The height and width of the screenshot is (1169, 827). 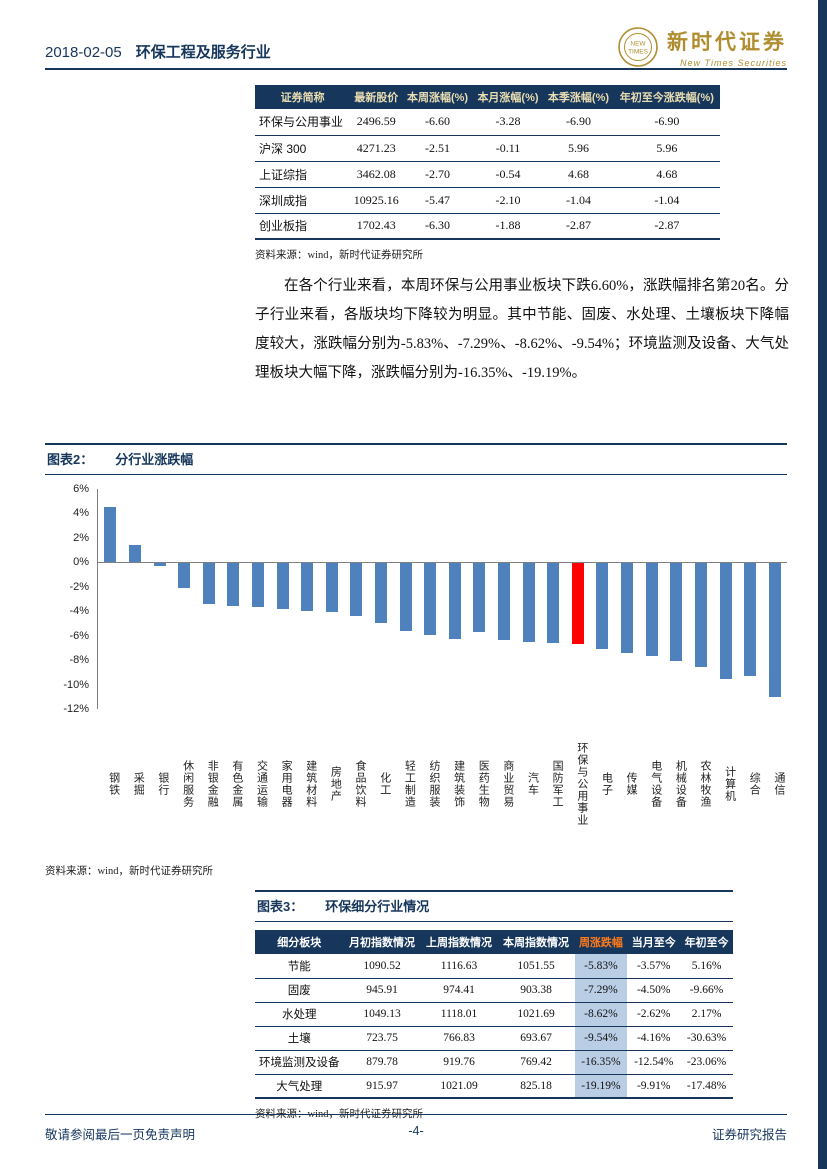 What do you see at coordinates (261, 784) in the screenshot?
I see `x-axis-label: 交通运输` at bounding box center [261, 784].